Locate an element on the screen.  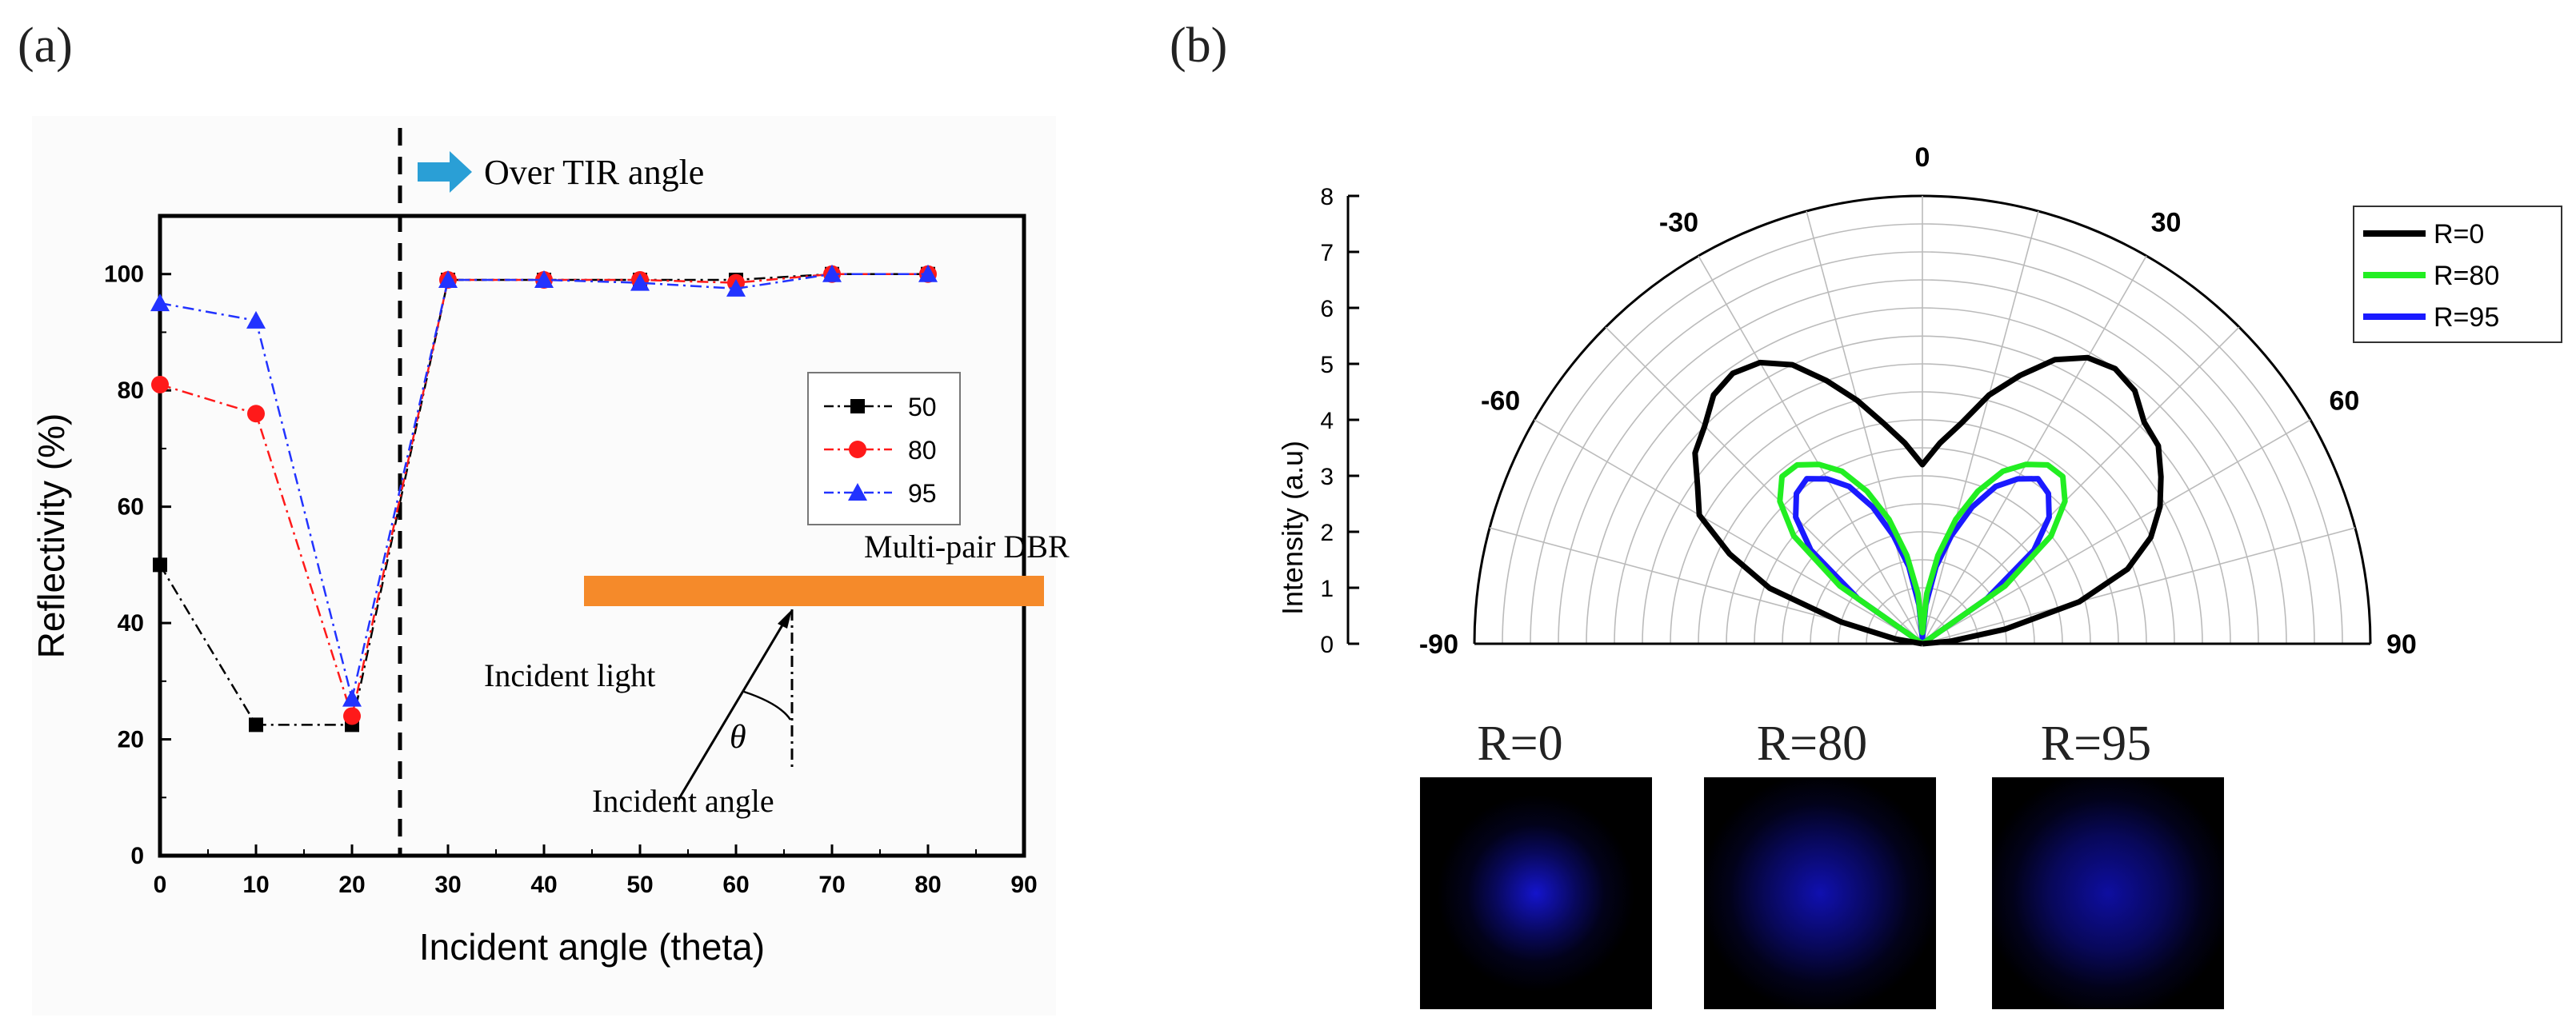
x-tick-label: 30 is located at coordinates (447, 885).